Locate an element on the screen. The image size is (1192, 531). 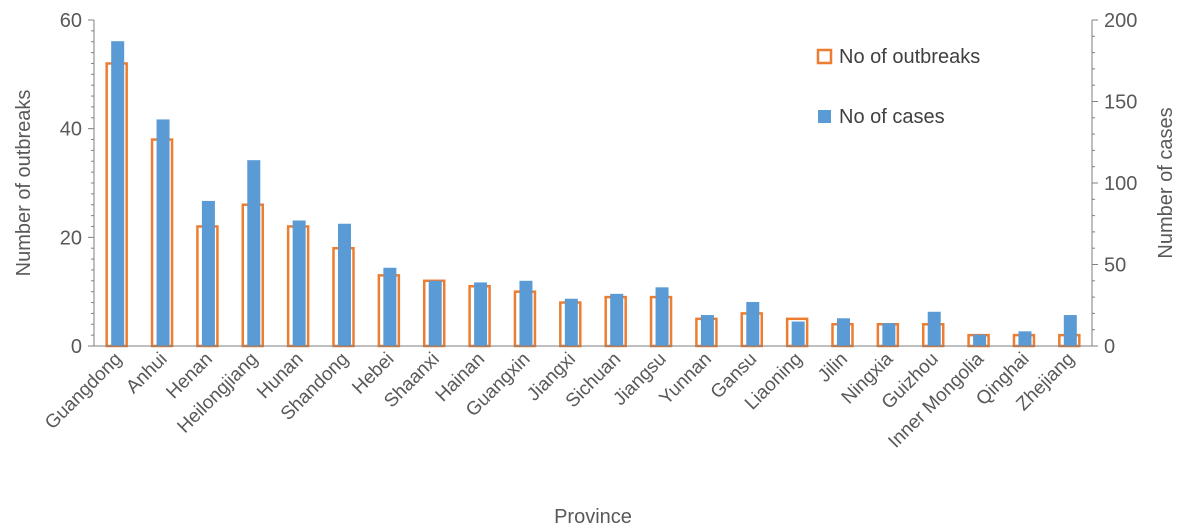
right-tick-label: 150 is located at coordinates (1120, 103).